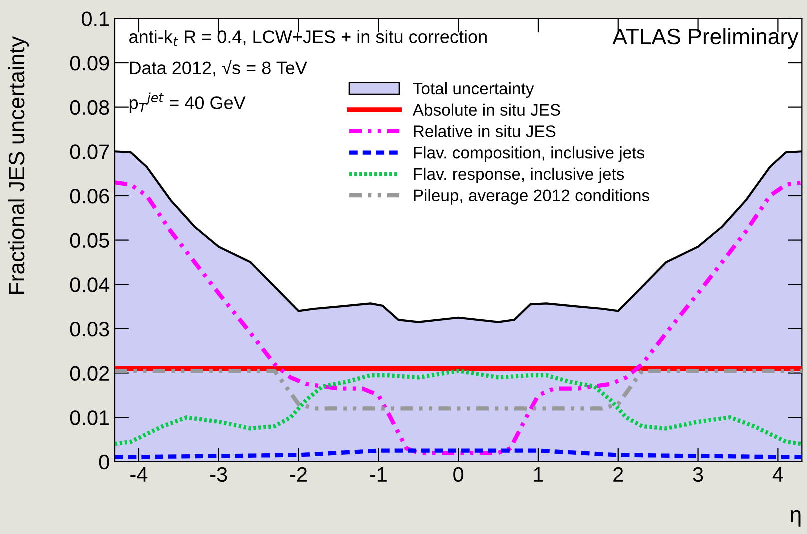 The height and width of the screenshot is (534, 807). What do you see at coordinates (519, 176) in the screenshot?
I see `legend-label: Flav. response, inclusive jets` at bounding box center [519, 176].